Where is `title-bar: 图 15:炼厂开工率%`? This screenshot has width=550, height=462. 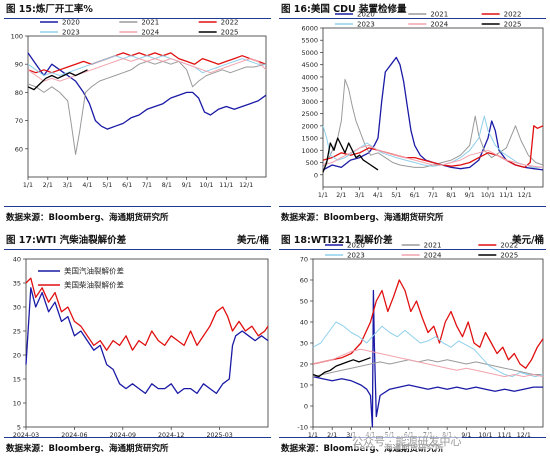
title-bar: 图 15:炼厂开工率% is located at coordinates (137, 10).